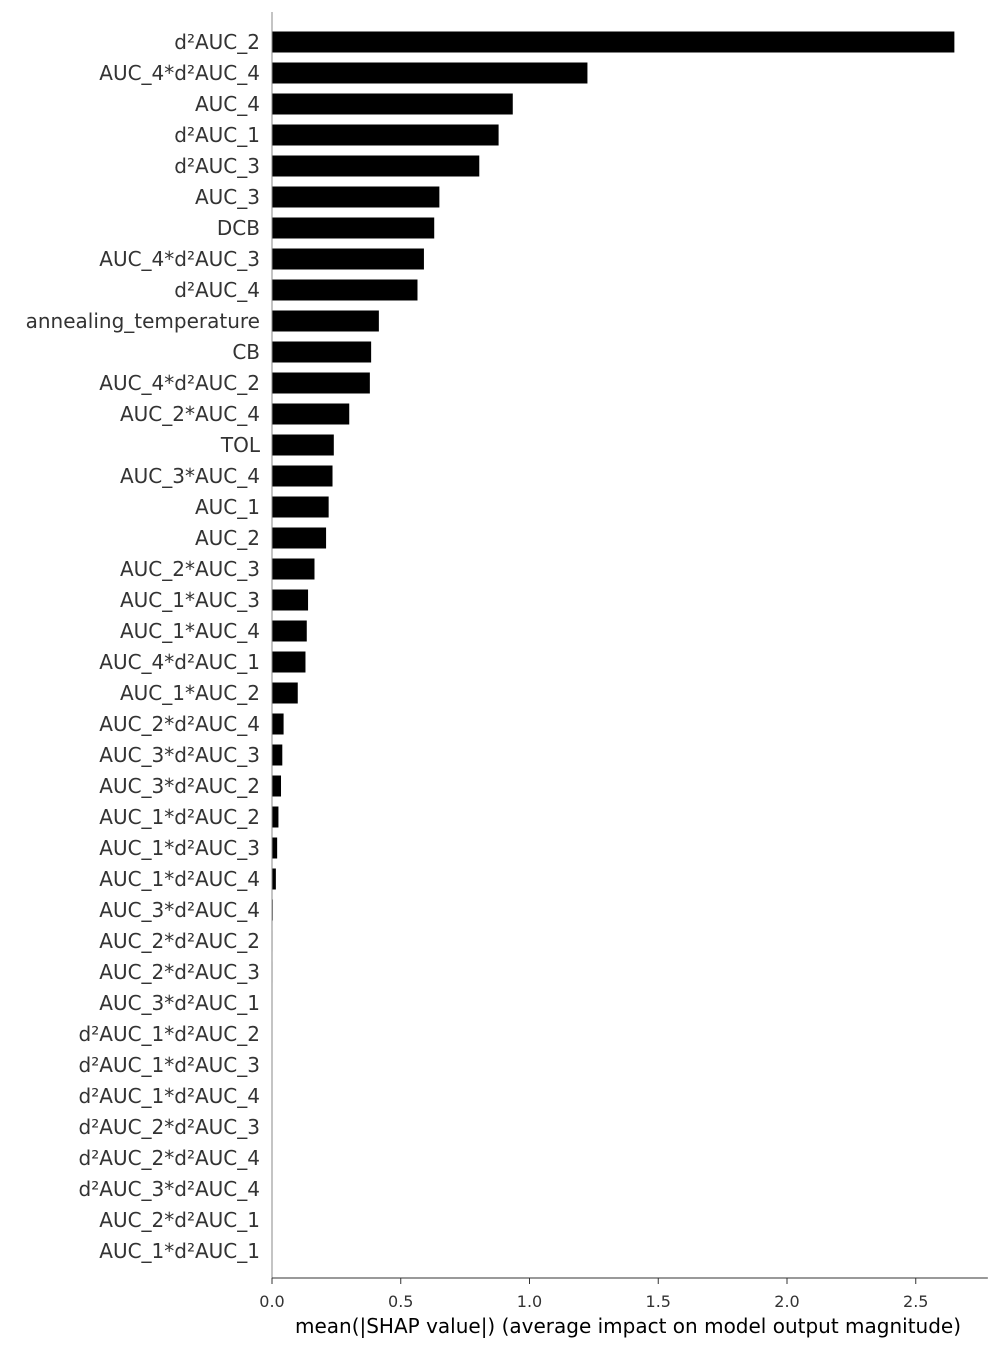 This screenshot has width=997, height=1350. I want to click on y-tick-label: AUC_2*d²AUC_2, so click(179, 941).